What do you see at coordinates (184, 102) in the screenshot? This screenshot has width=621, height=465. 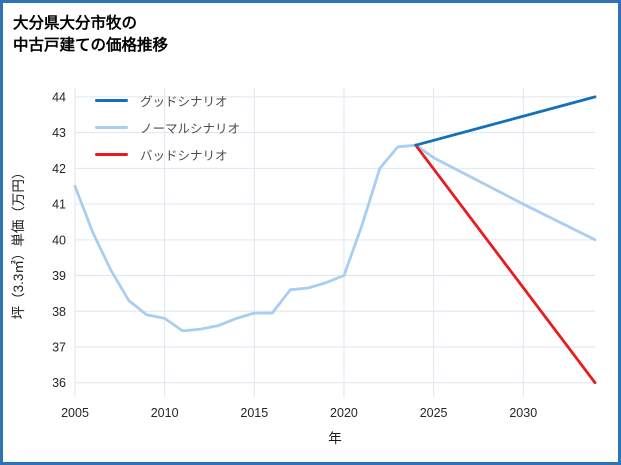 I see `legend-label-good-scenario: グッドシナリオ` at bounding box center [184, 102].